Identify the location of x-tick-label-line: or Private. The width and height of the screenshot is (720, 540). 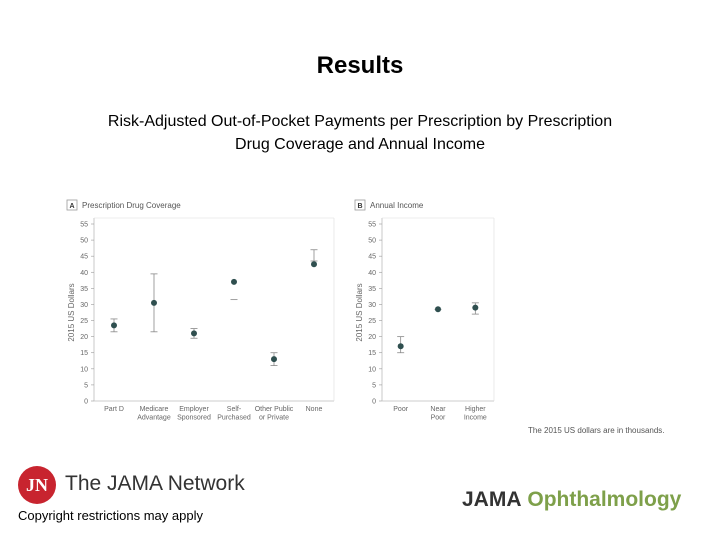
(274, 418).